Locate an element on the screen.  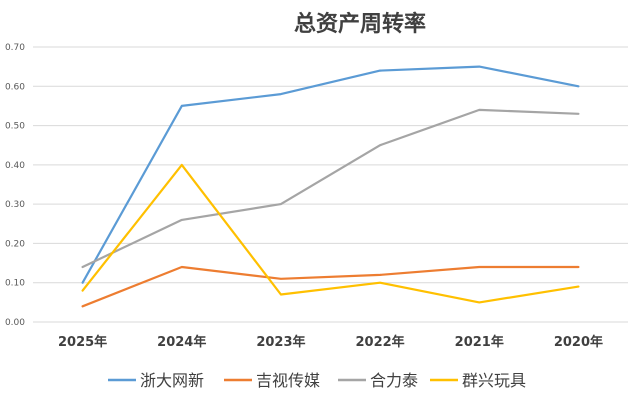
y-tick-label: 0.40 is located at coordinates (15, 166).